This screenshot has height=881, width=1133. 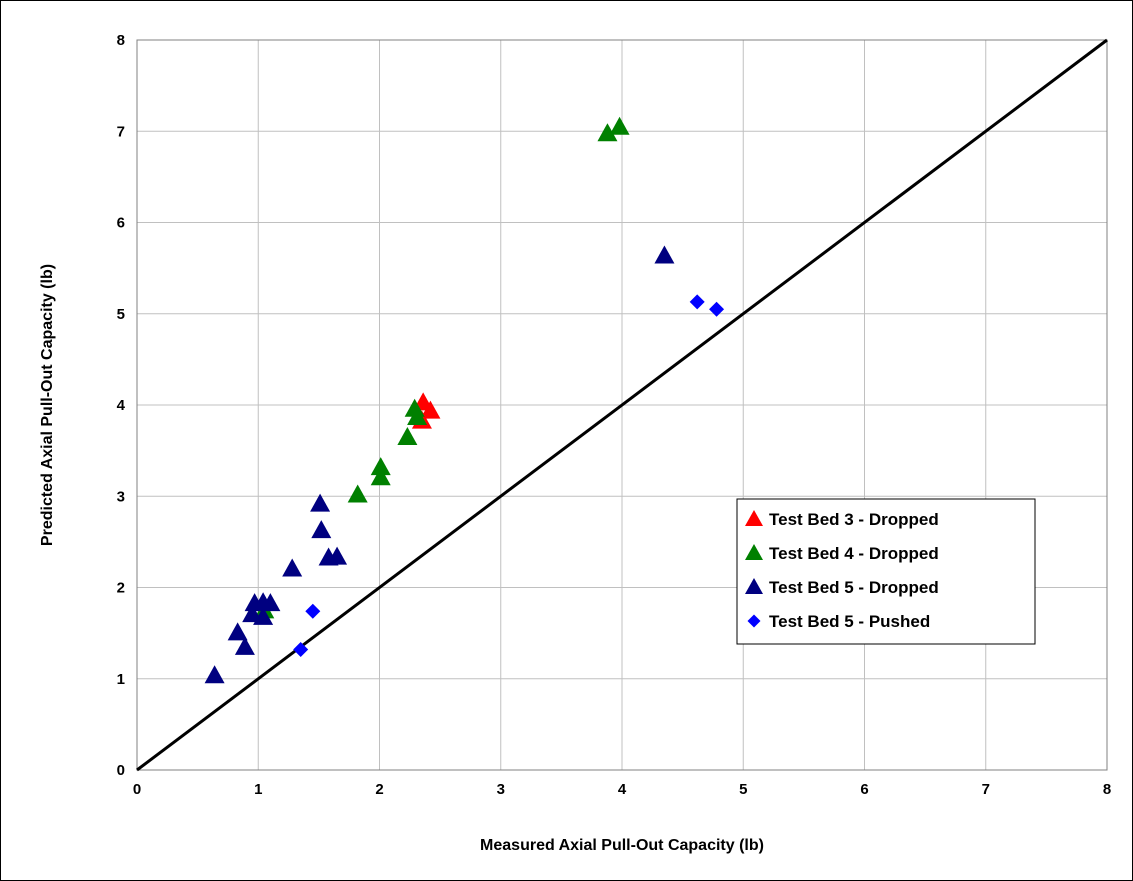 What do you see at coordinates (258, 789) in the screenshot?
I see `x-tick-label: 1` at bounding box center [258, 789].